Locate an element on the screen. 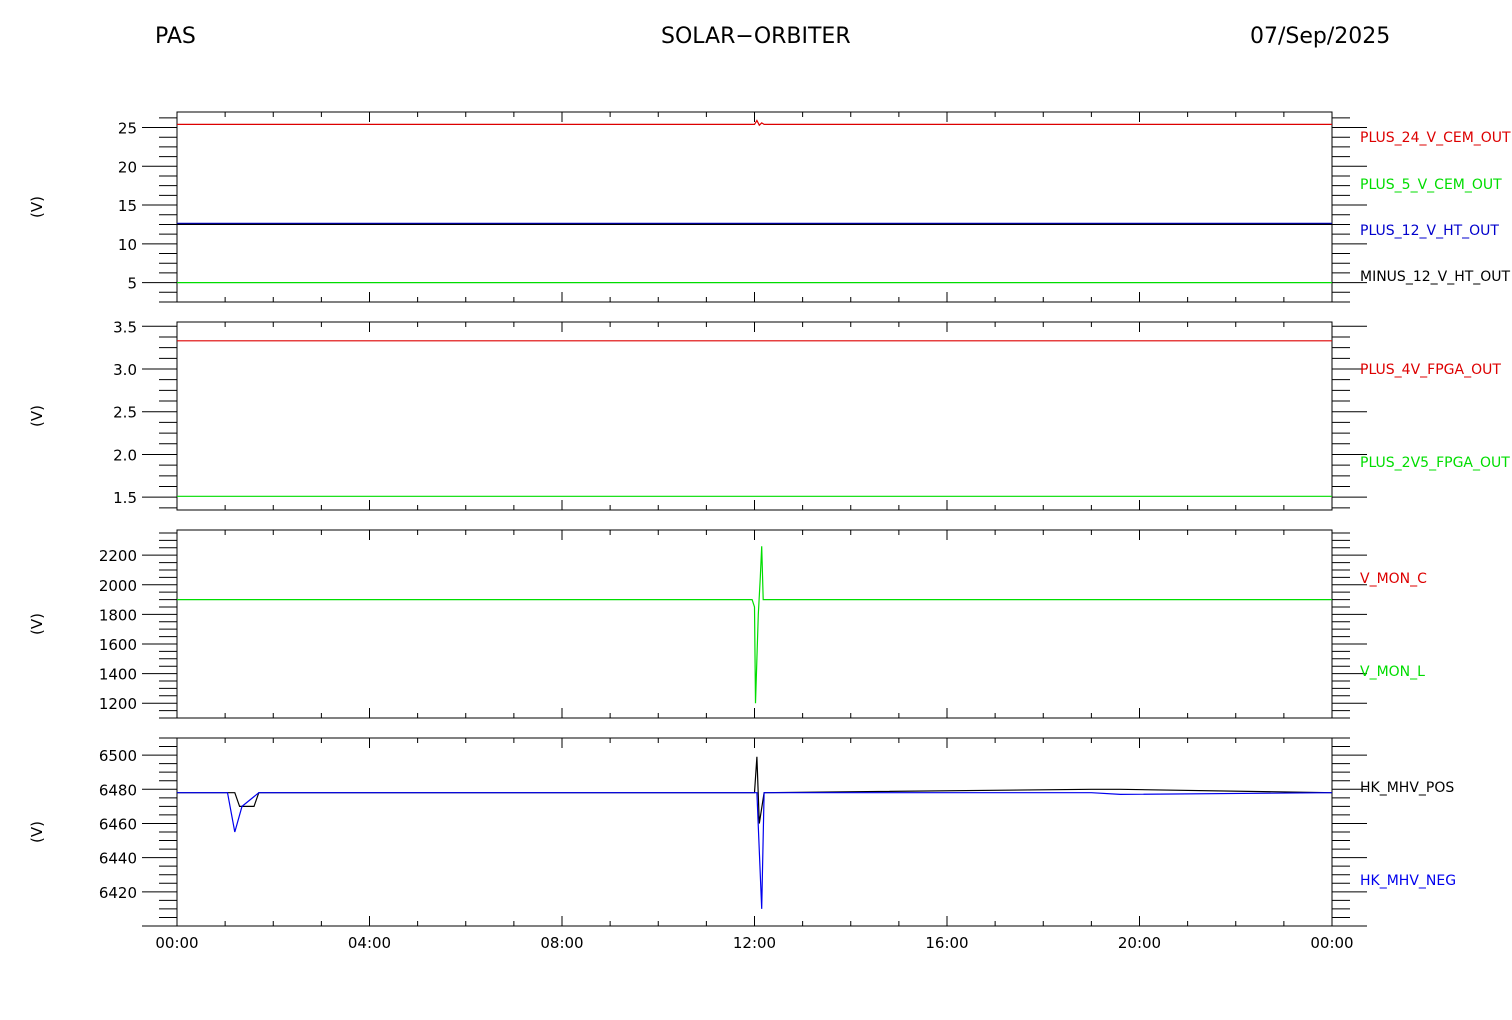  legend-label: V_MON_C is located at coordinates (1393, 579).